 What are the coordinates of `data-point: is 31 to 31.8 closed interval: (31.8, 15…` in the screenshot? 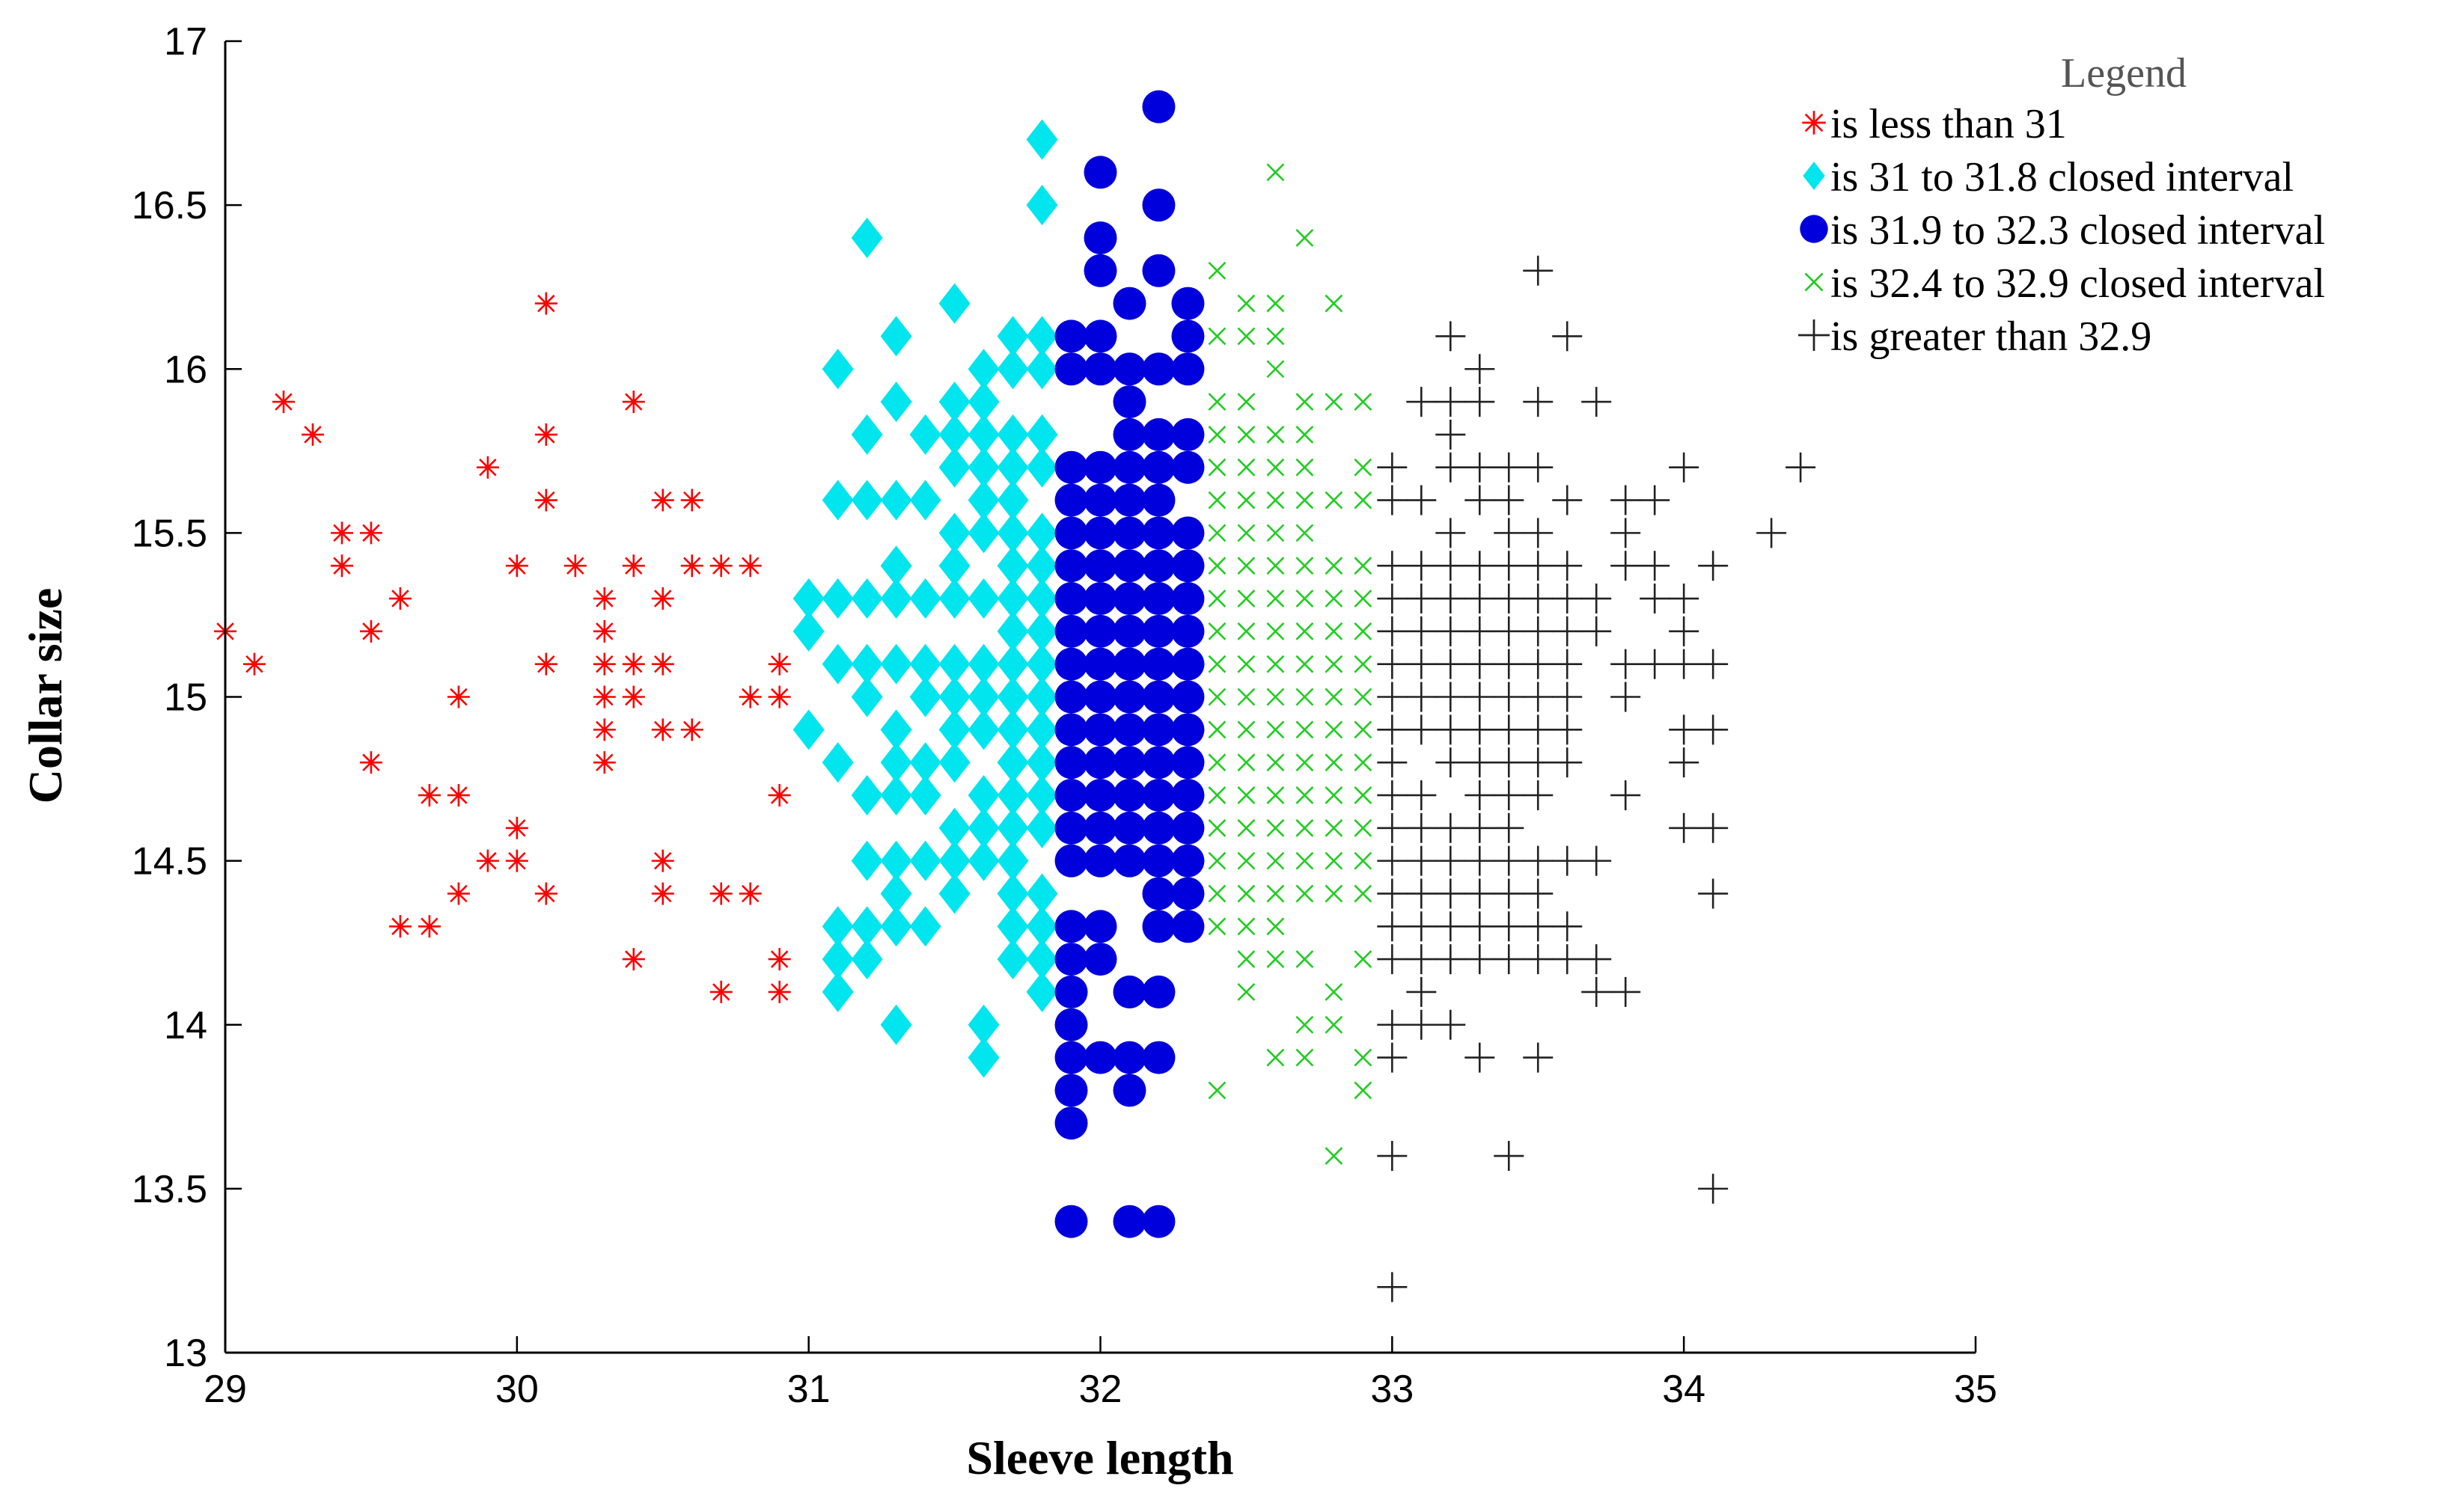 It's located at (1042, 598).